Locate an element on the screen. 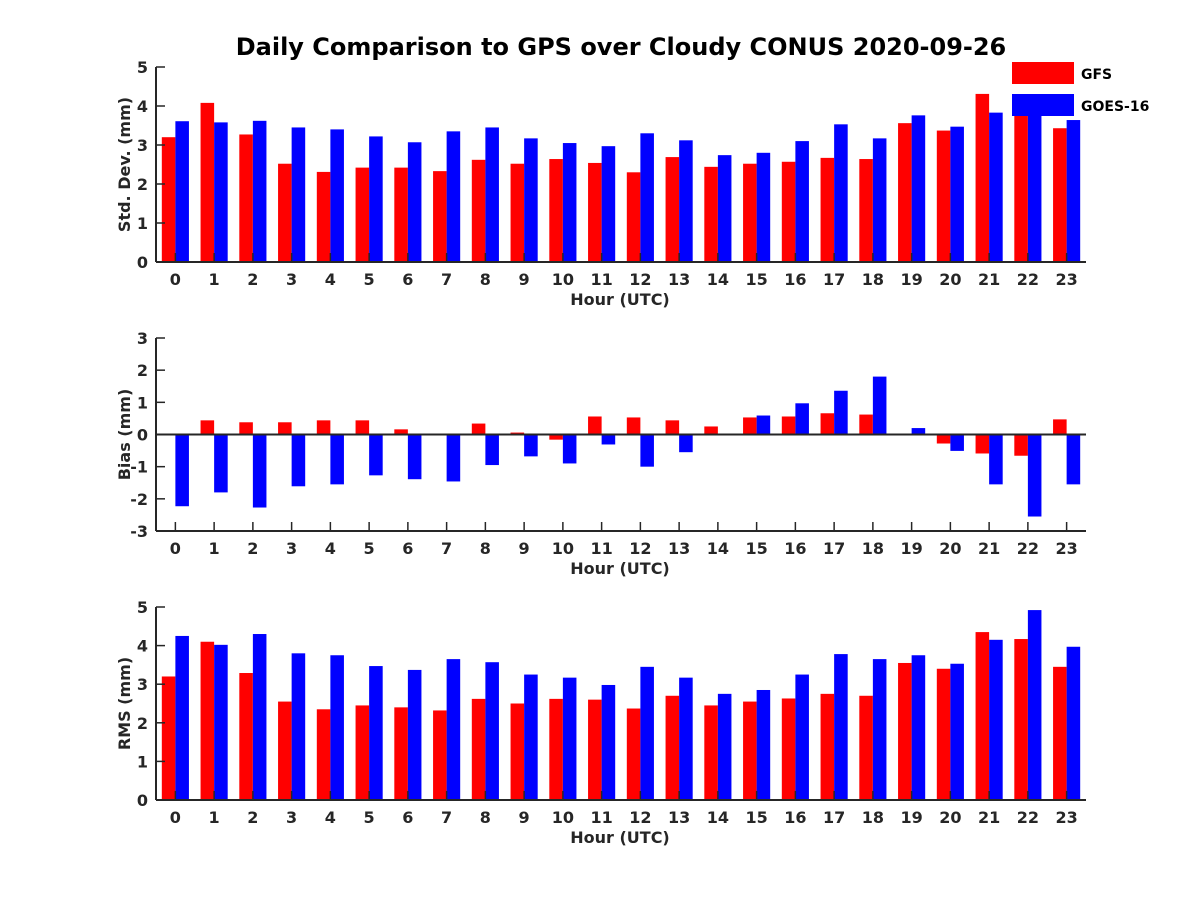 This screenshot has height=905, width=1200. x-tick-label: 23 is located at coordinates (1066, 548).